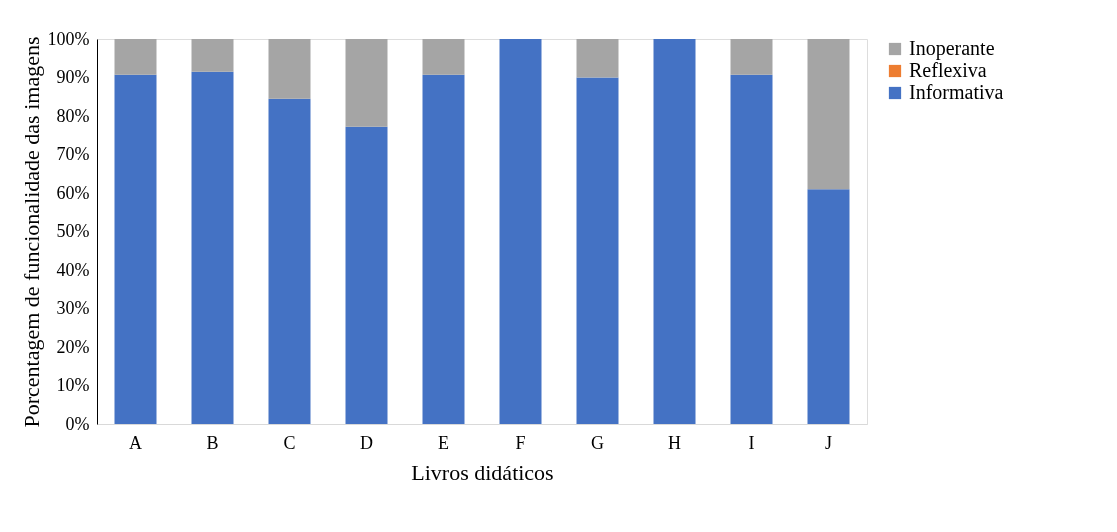 The width and height of the screenshot is (1117, 532). I want to click on y-tick-label: 70%, so click(73, 154).